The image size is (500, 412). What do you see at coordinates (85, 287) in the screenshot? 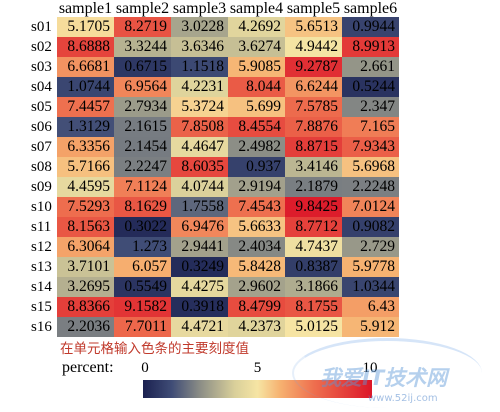
I see `heatmap-cell-s14-sample1: 3.2695` at bounding box center [85, 287].